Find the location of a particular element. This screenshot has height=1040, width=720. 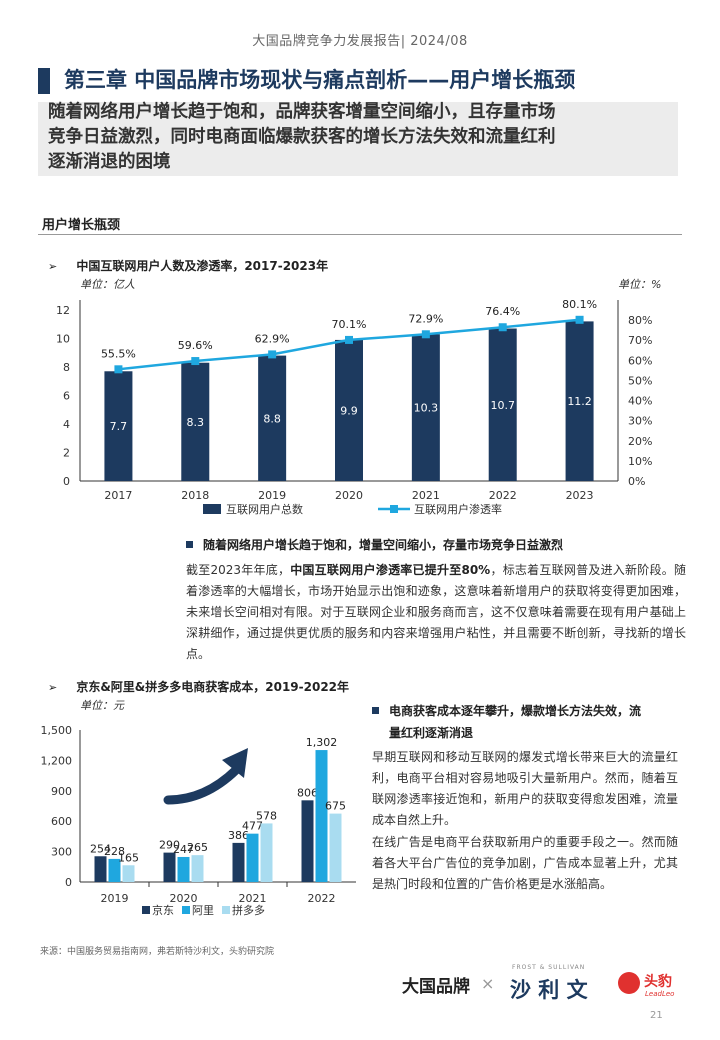

cost-label: 675 is located at coordinates (335, 806).